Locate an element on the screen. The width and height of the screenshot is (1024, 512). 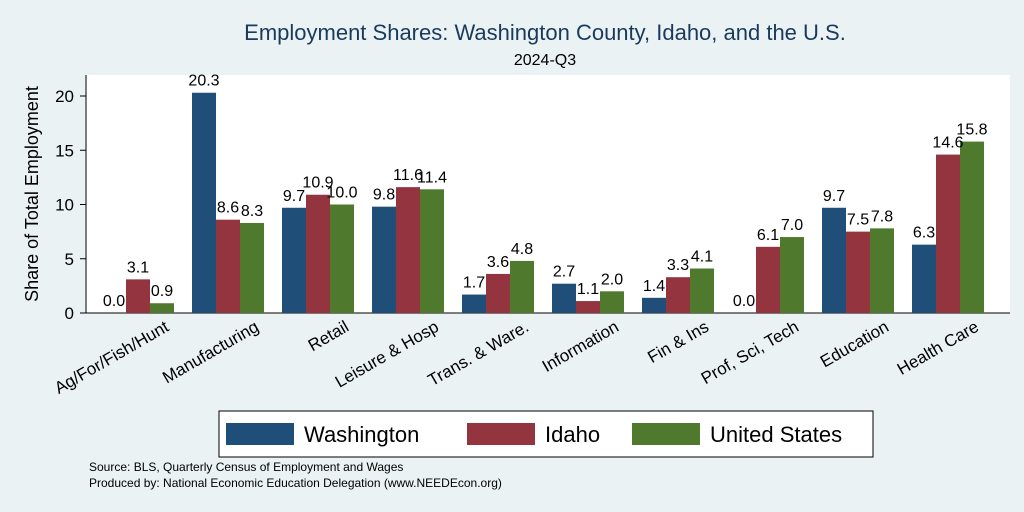
bar-washington-fin-ins is located at coordinates (654, 305).